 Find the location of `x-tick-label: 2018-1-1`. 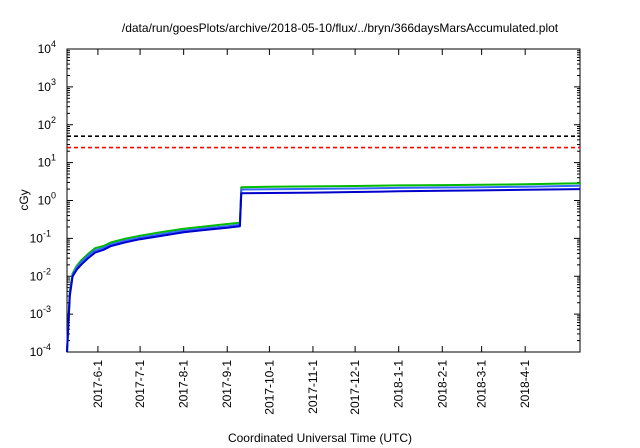

x-tick-label: 2018-1-1 is located at coordinates (399, 384).